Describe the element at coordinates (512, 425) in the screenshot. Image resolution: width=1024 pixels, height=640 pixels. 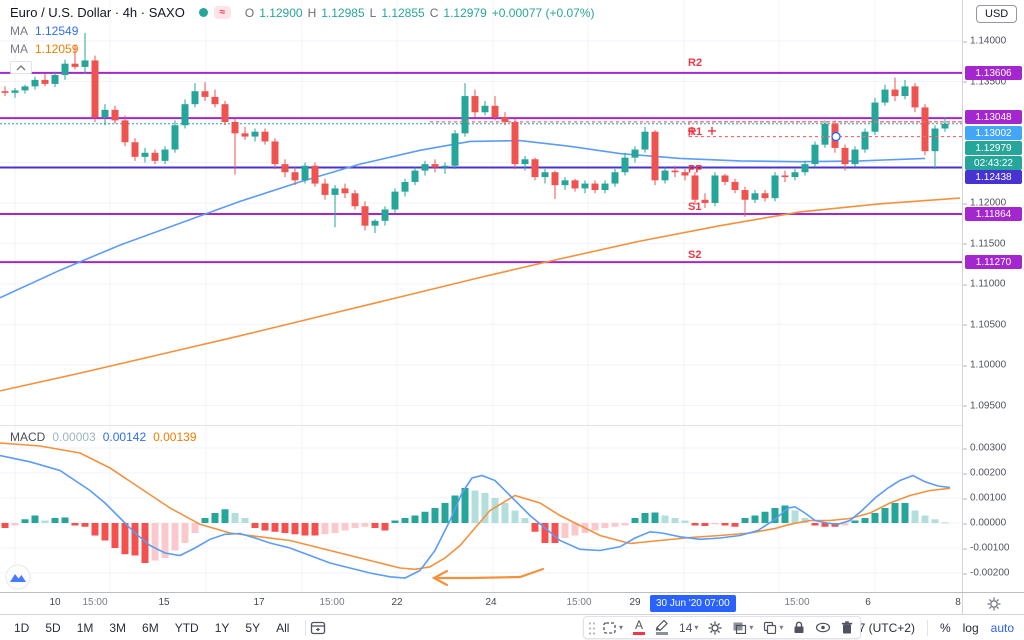
I see `pane-divider` at that location.